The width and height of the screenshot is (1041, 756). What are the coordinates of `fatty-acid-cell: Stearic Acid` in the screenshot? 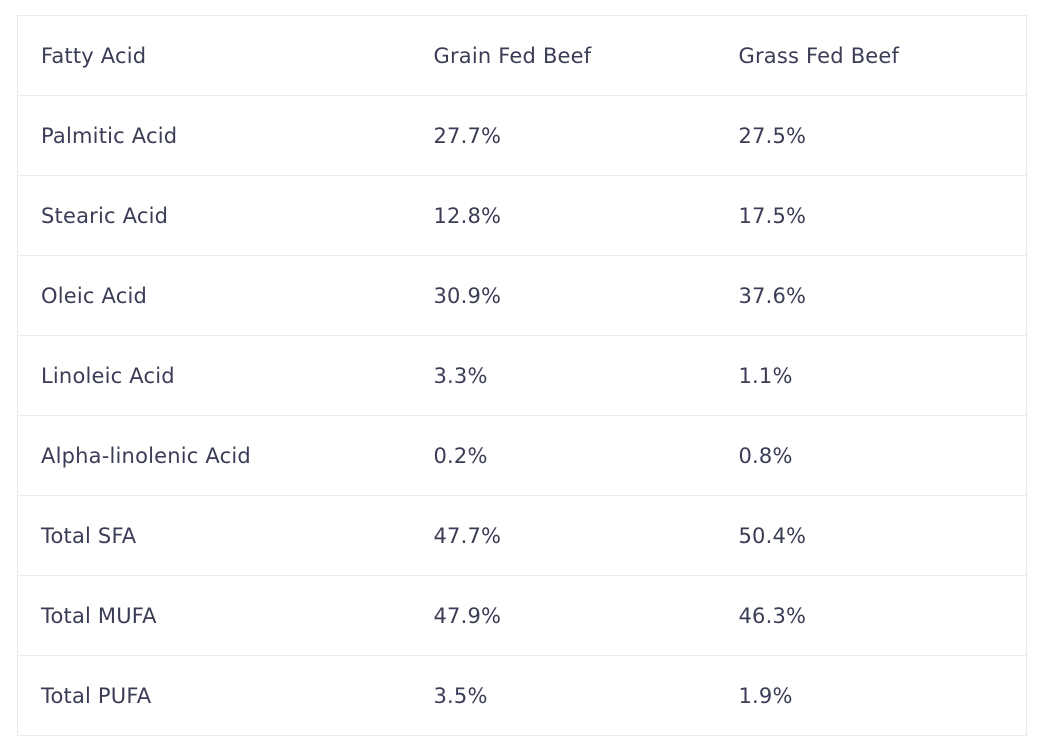 It's located at (213, 215).